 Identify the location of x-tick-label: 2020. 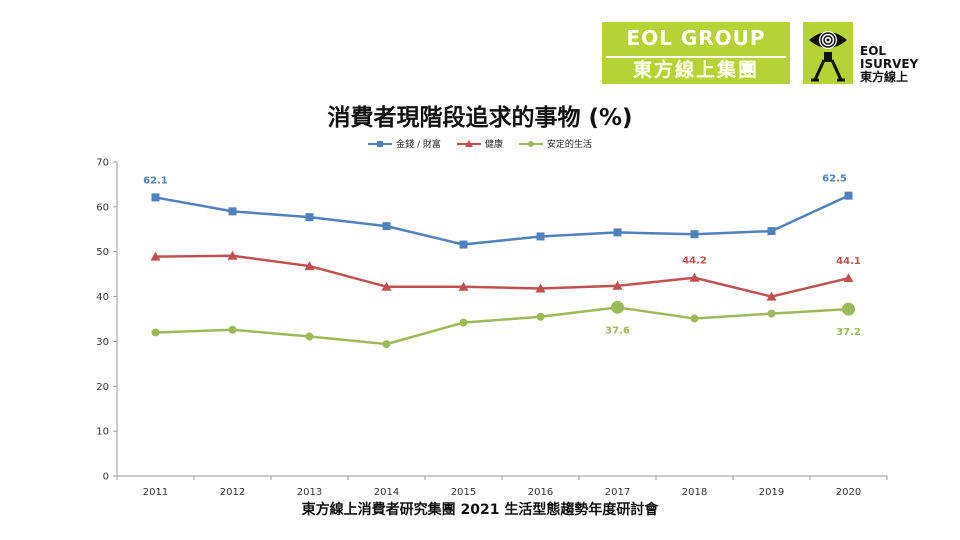
(848, 492).